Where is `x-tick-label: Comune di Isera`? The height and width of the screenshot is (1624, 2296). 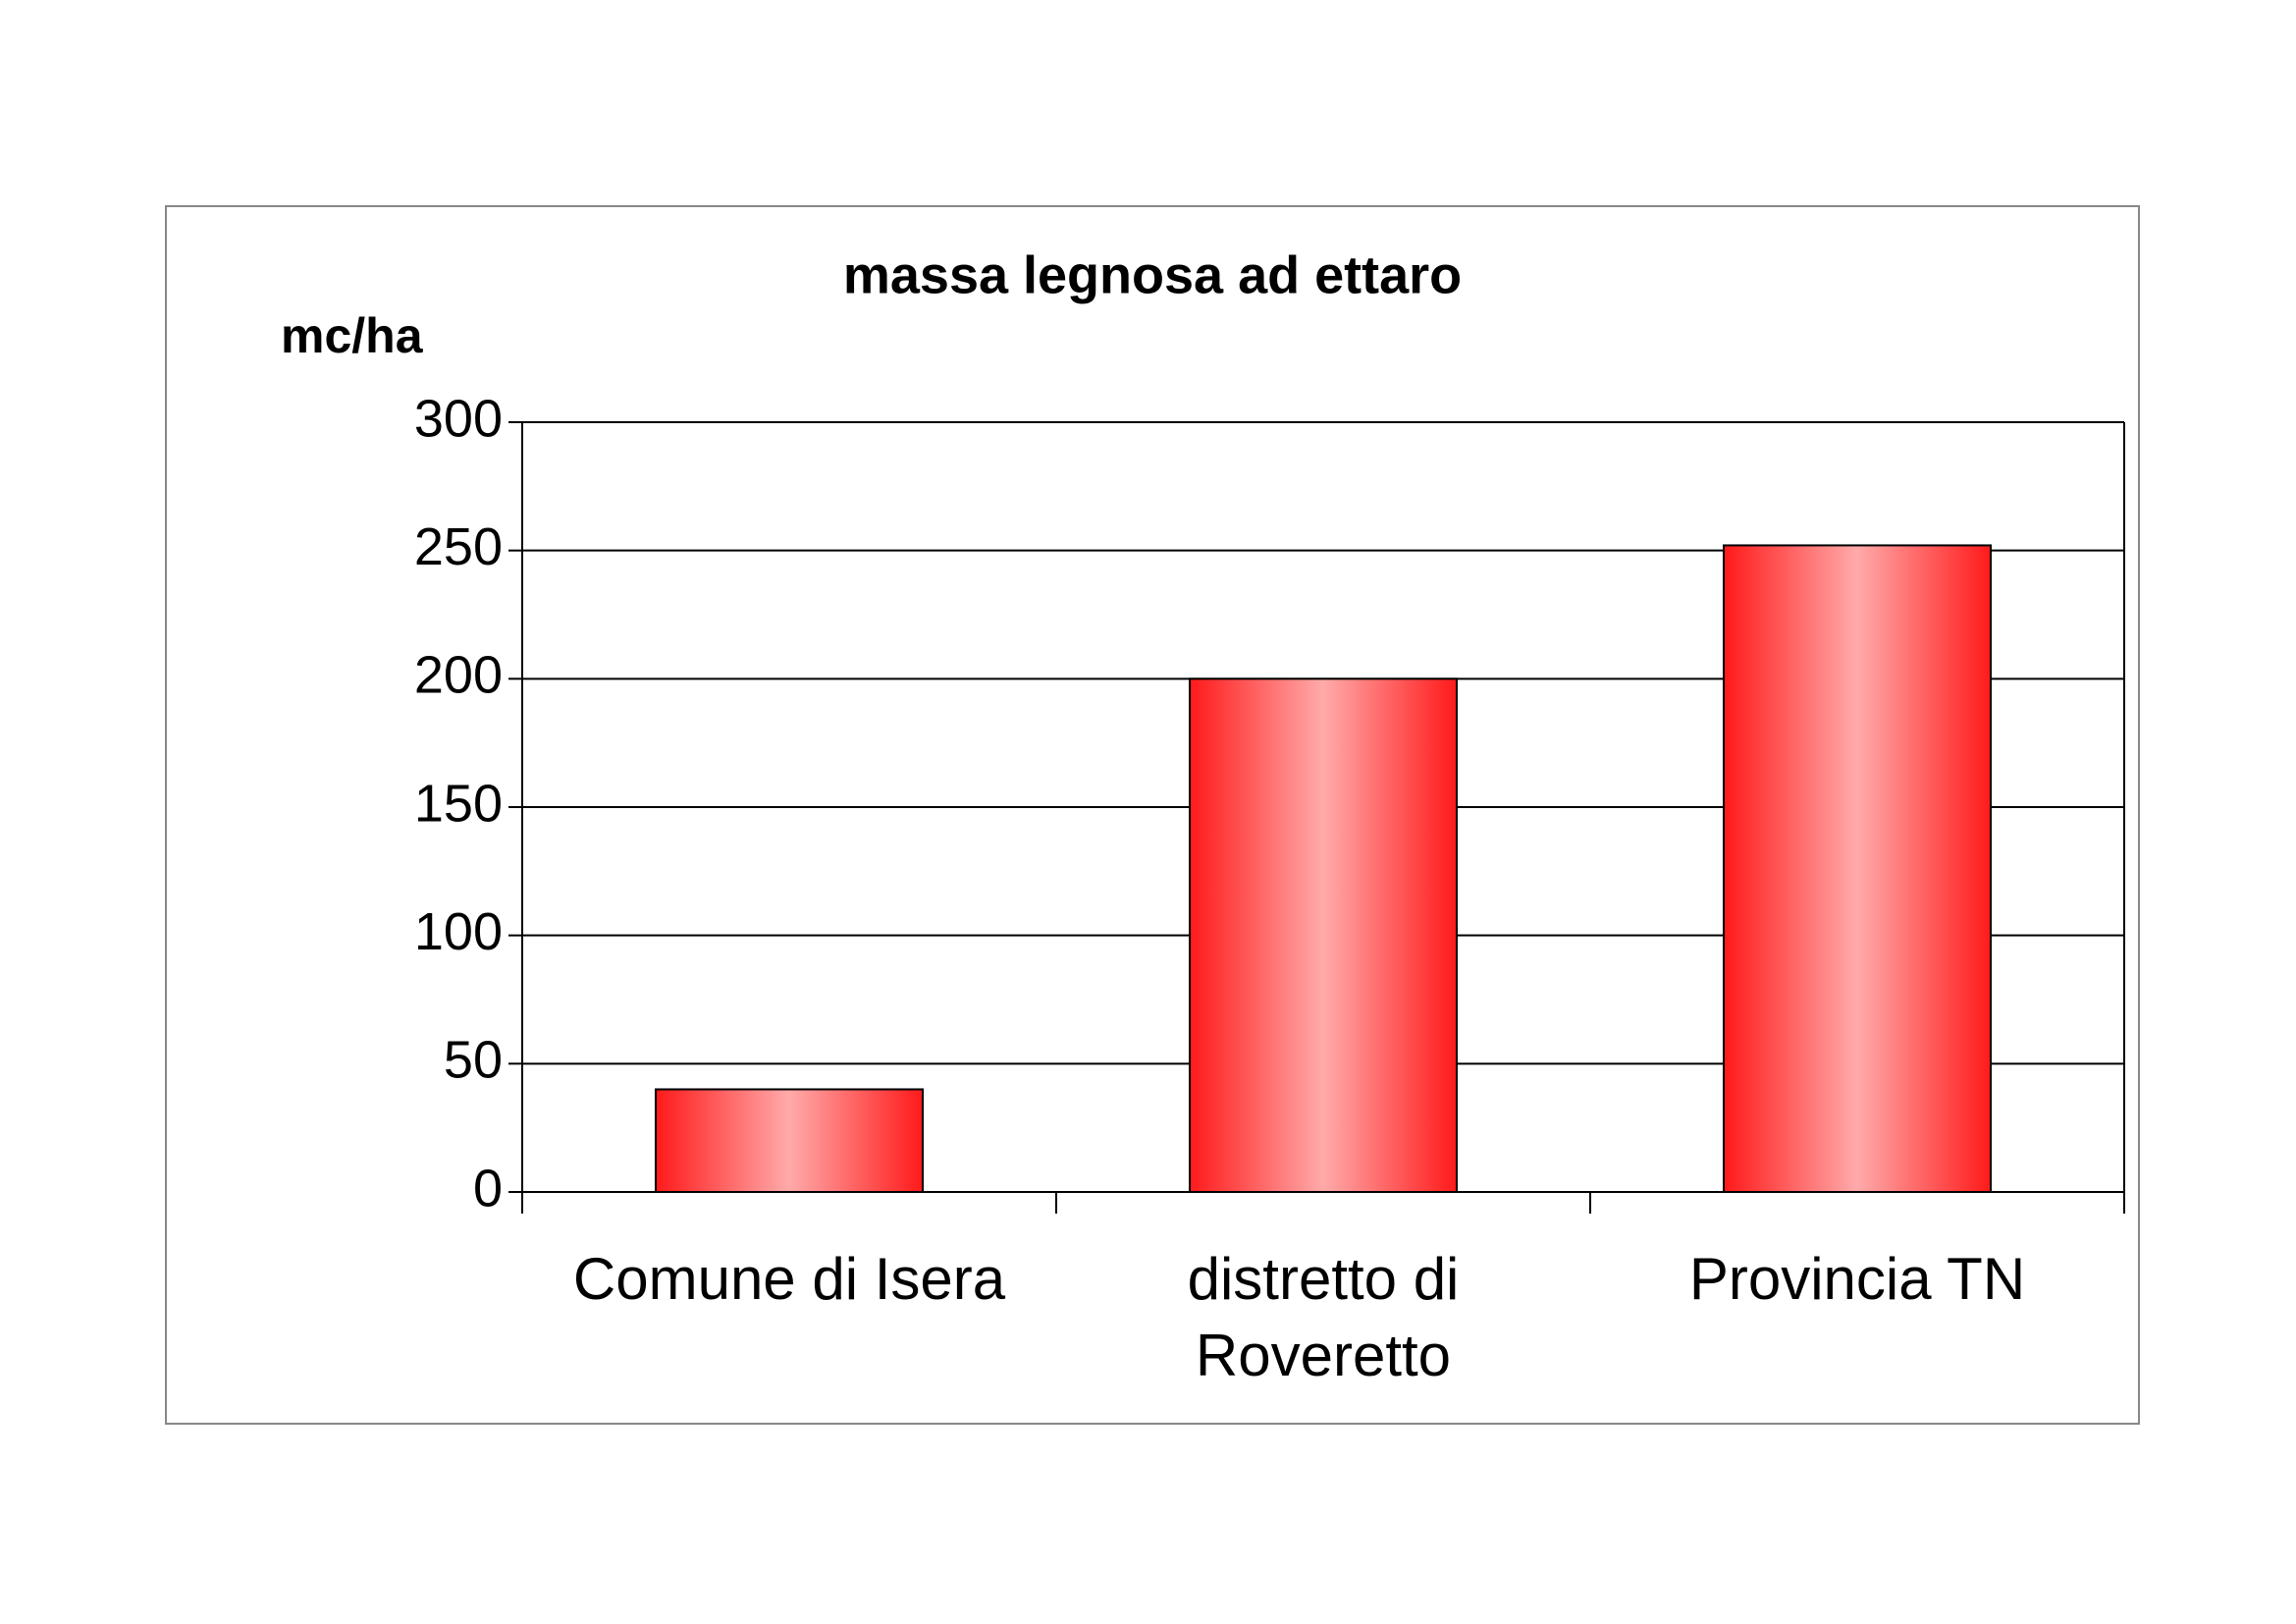 x-tick-label: Comune di Isera is located at coordinates (789, 1279).